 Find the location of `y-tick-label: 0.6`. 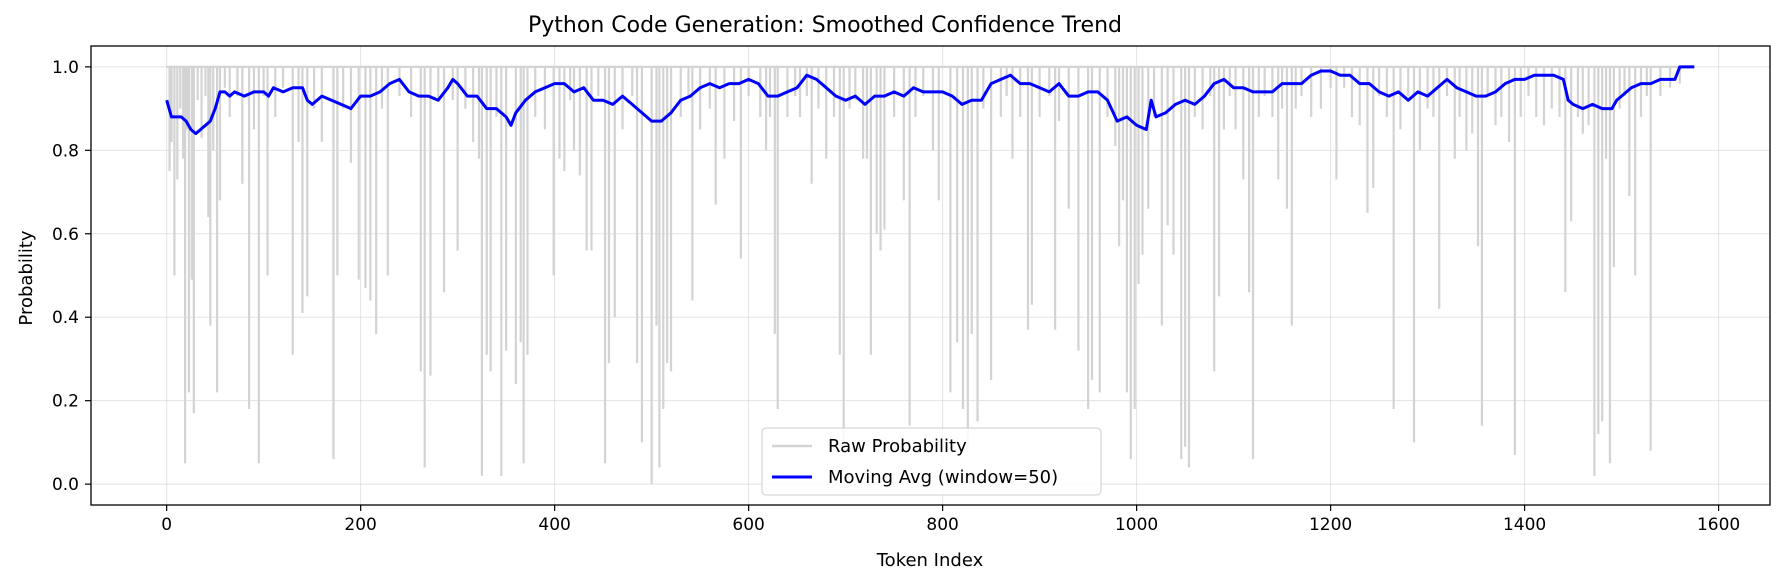

y-tick-label: 0.6 is located at coordinates (65, 235).